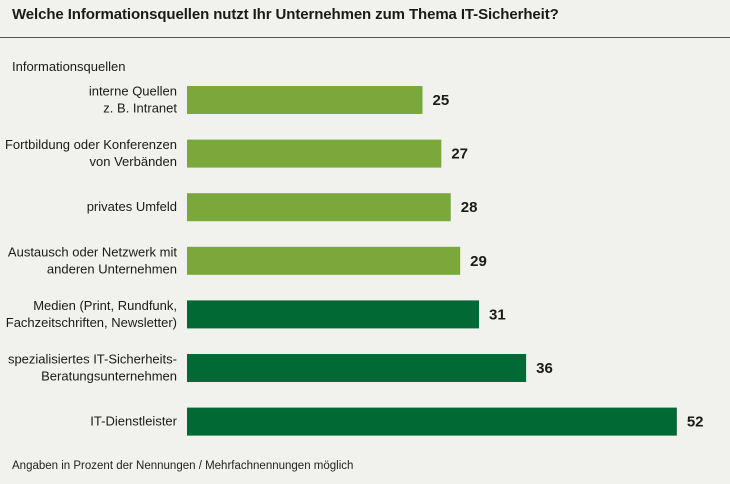 The image size is (730, 484). Describe the element at coordinates (365, 37) in the screenshot. I see `title-divider` at that location.